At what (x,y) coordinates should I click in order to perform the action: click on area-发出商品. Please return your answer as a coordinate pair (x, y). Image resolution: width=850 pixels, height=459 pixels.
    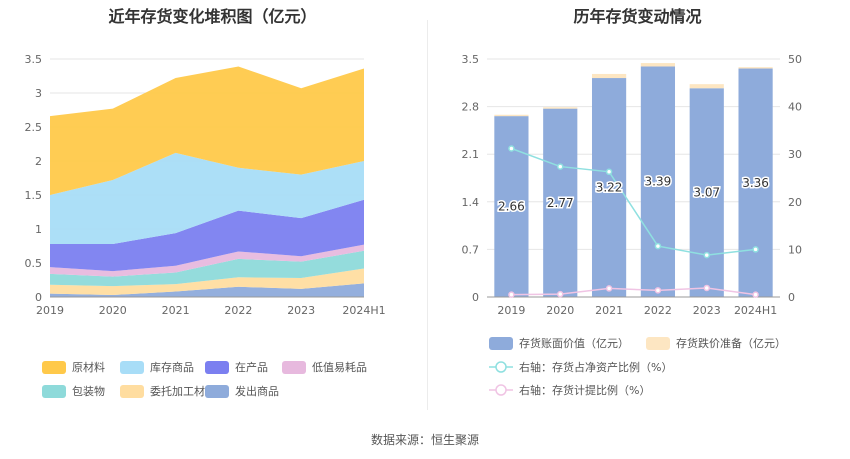
    Looking at the image, I should click on (207, 290).